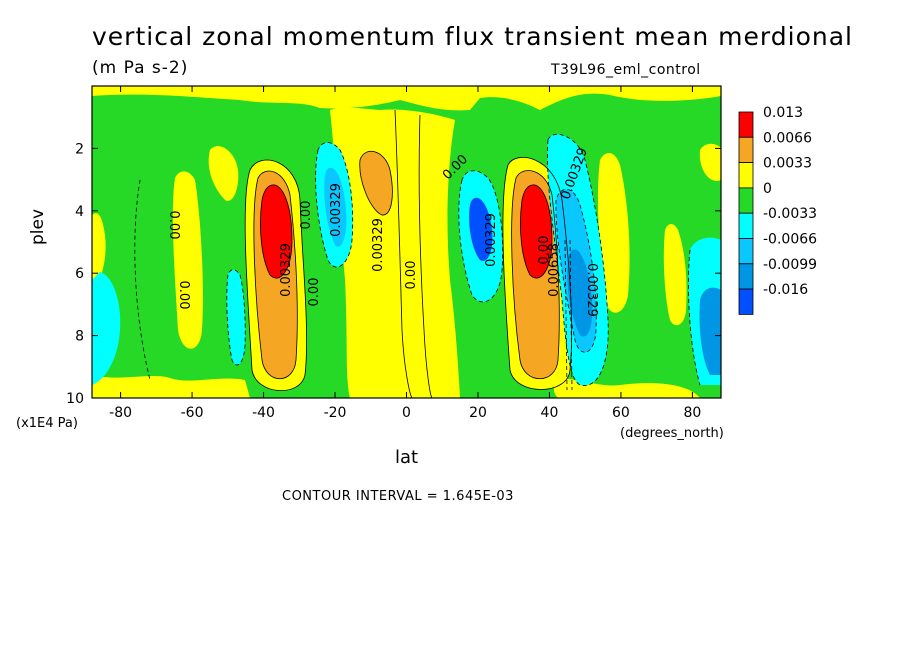 The height and width of the screenshot is (654, 904). I want to click on units-label: (m Pa s-2), so click(140, 68).